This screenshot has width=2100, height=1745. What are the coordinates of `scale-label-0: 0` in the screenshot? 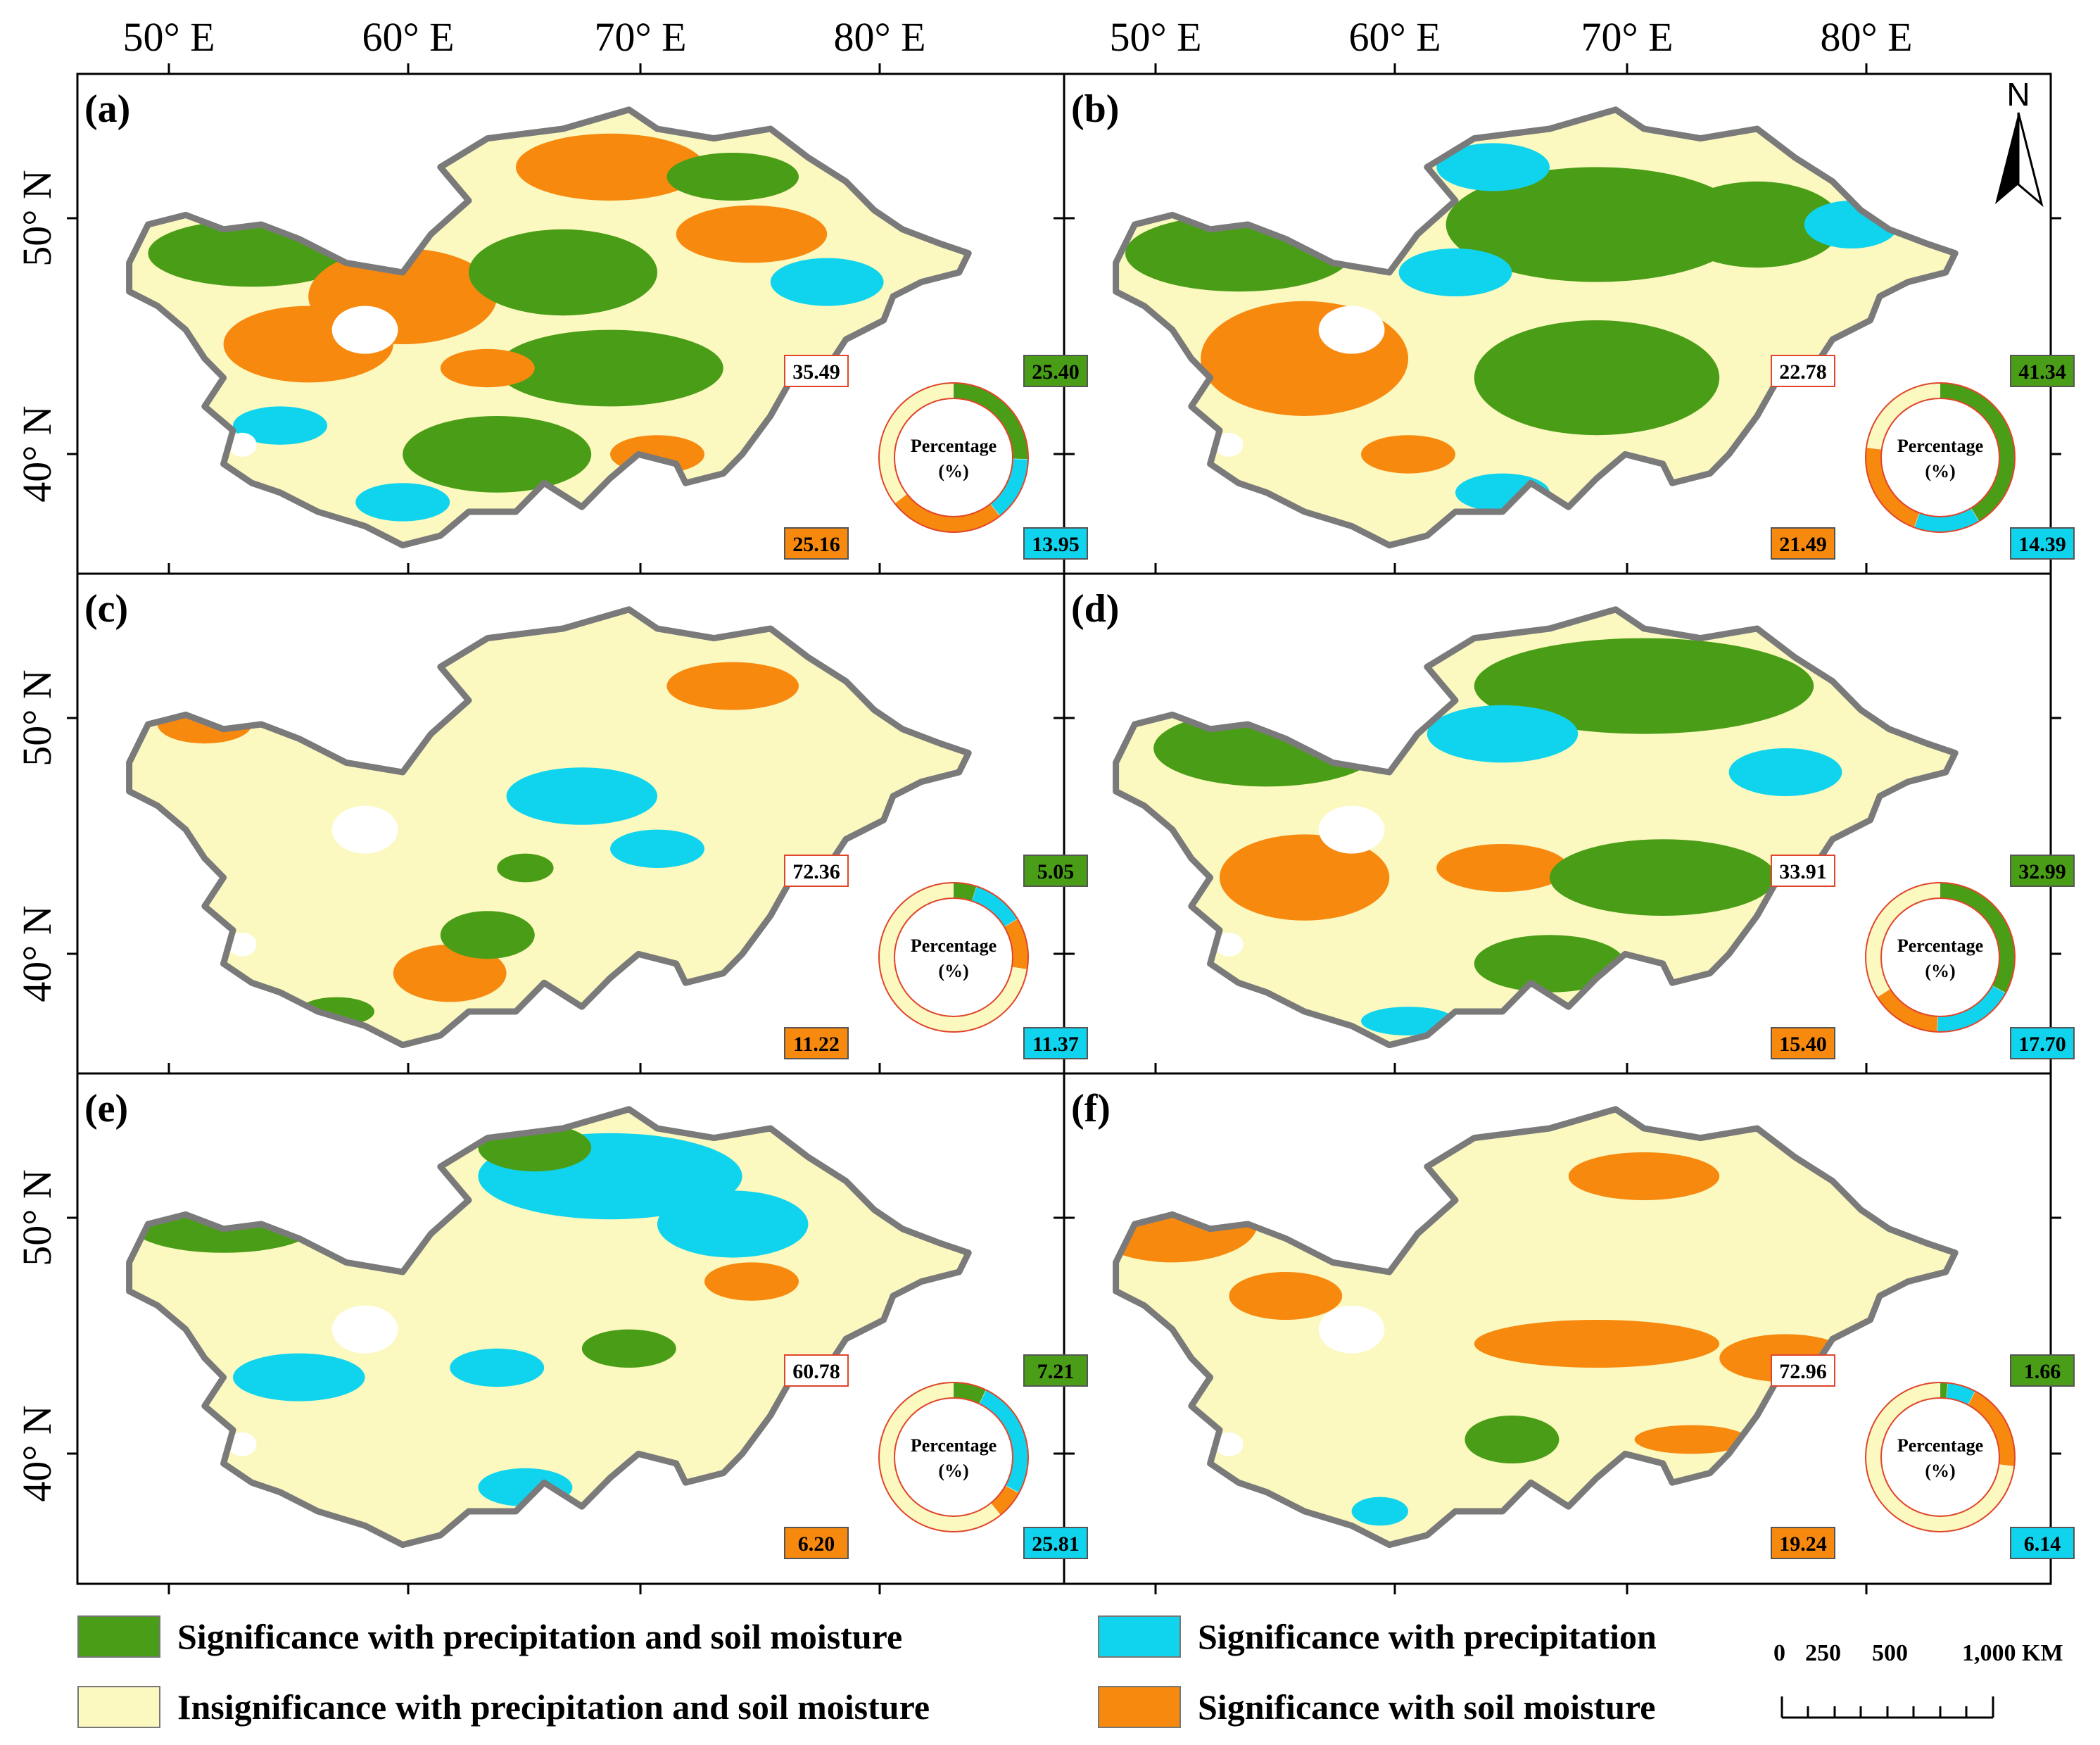 It's located at (1779, 1653).